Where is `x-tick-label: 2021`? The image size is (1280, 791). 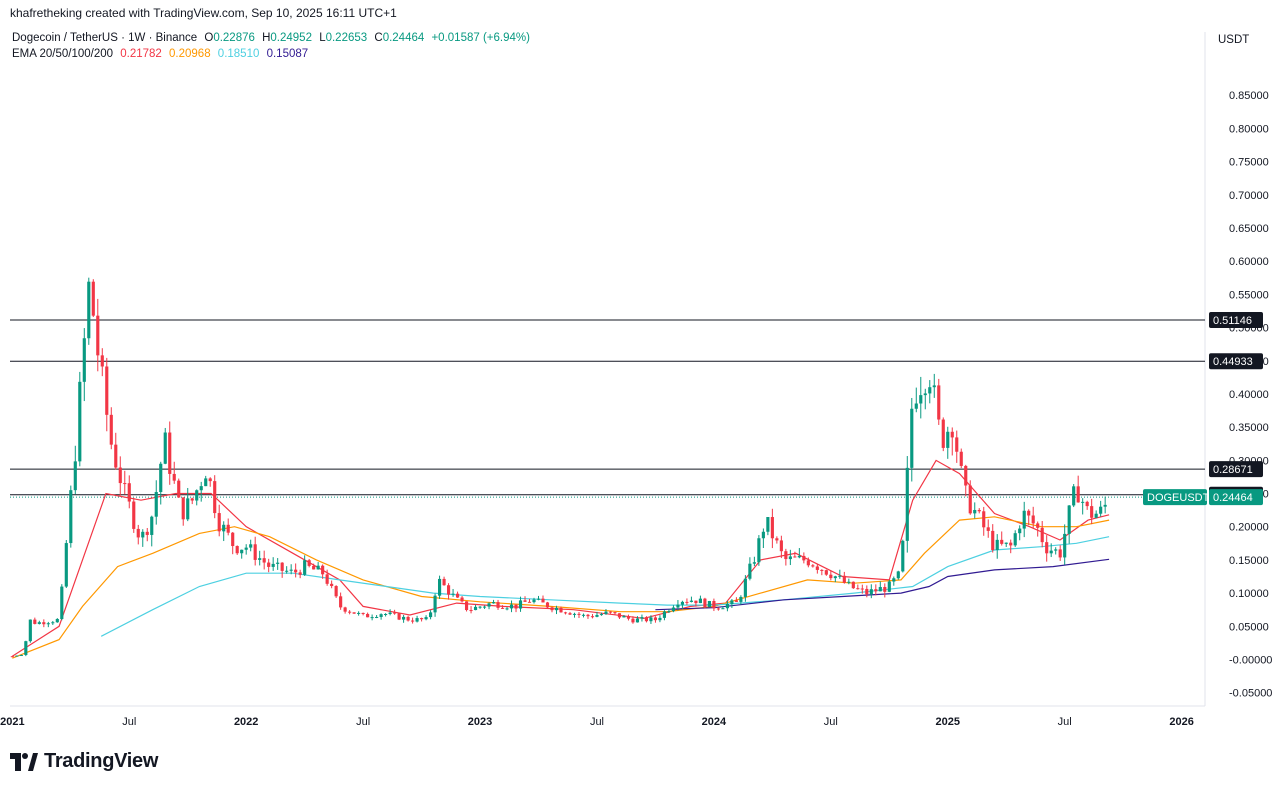
x-tick-label: 2021 is located at coordinates (12, 722).